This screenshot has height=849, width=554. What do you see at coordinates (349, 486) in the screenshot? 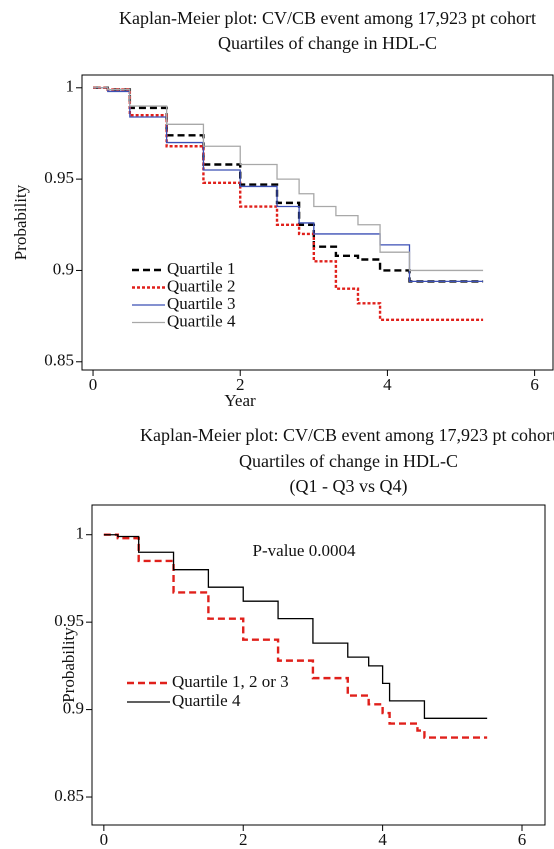
I see `chart-title: (Q1 - Q3 vs Q4)` at bounding box center [349, 486].